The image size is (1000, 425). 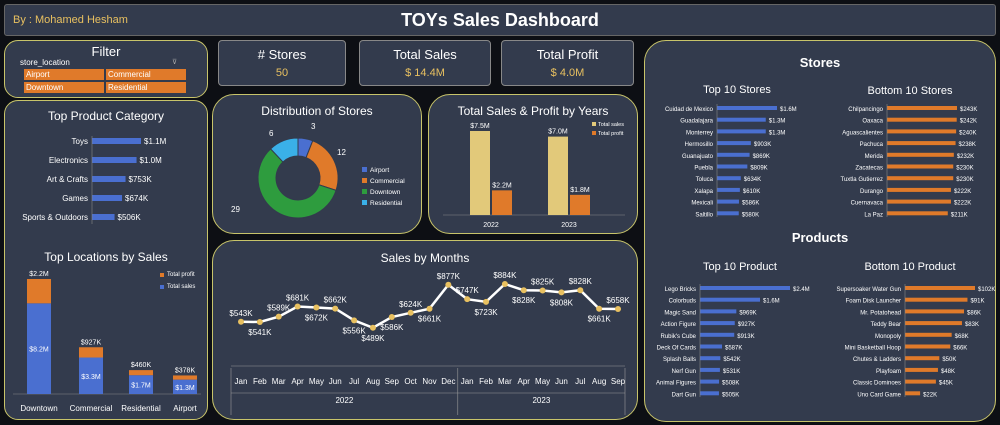 What do you see at coordinates (618, 300) in the screenshot?
I see `point-value-label: $658K` at bounding box center [618, 300].